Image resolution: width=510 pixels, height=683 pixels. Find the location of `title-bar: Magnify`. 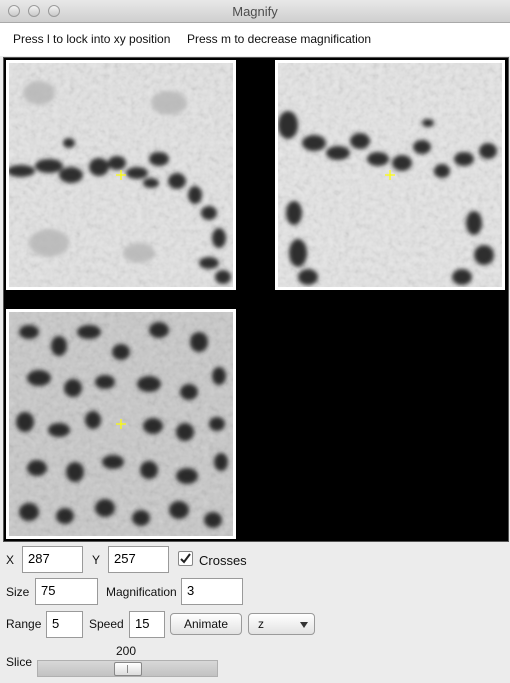

title-bar: Magnify is located at coordinates (255, 11).